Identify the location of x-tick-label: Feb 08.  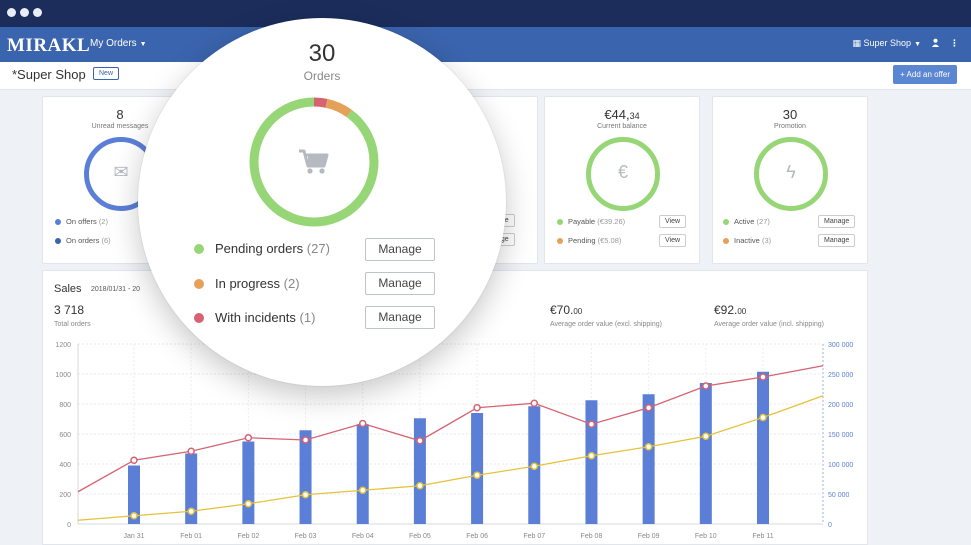
(592, 536).